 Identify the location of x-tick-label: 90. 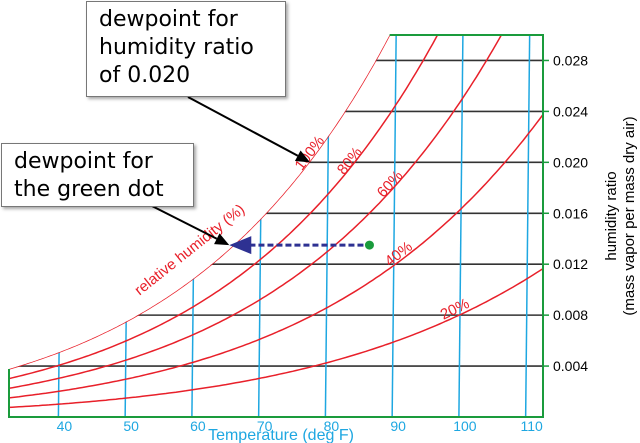
(398, 426).